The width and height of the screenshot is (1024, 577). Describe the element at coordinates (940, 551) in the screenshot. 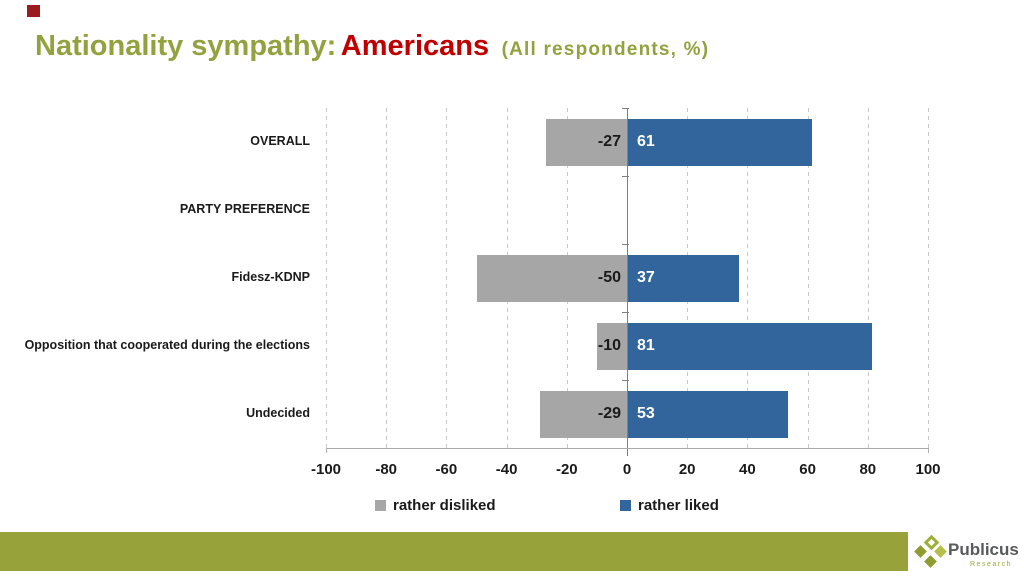

I see `logo-diamond-right` at that location.